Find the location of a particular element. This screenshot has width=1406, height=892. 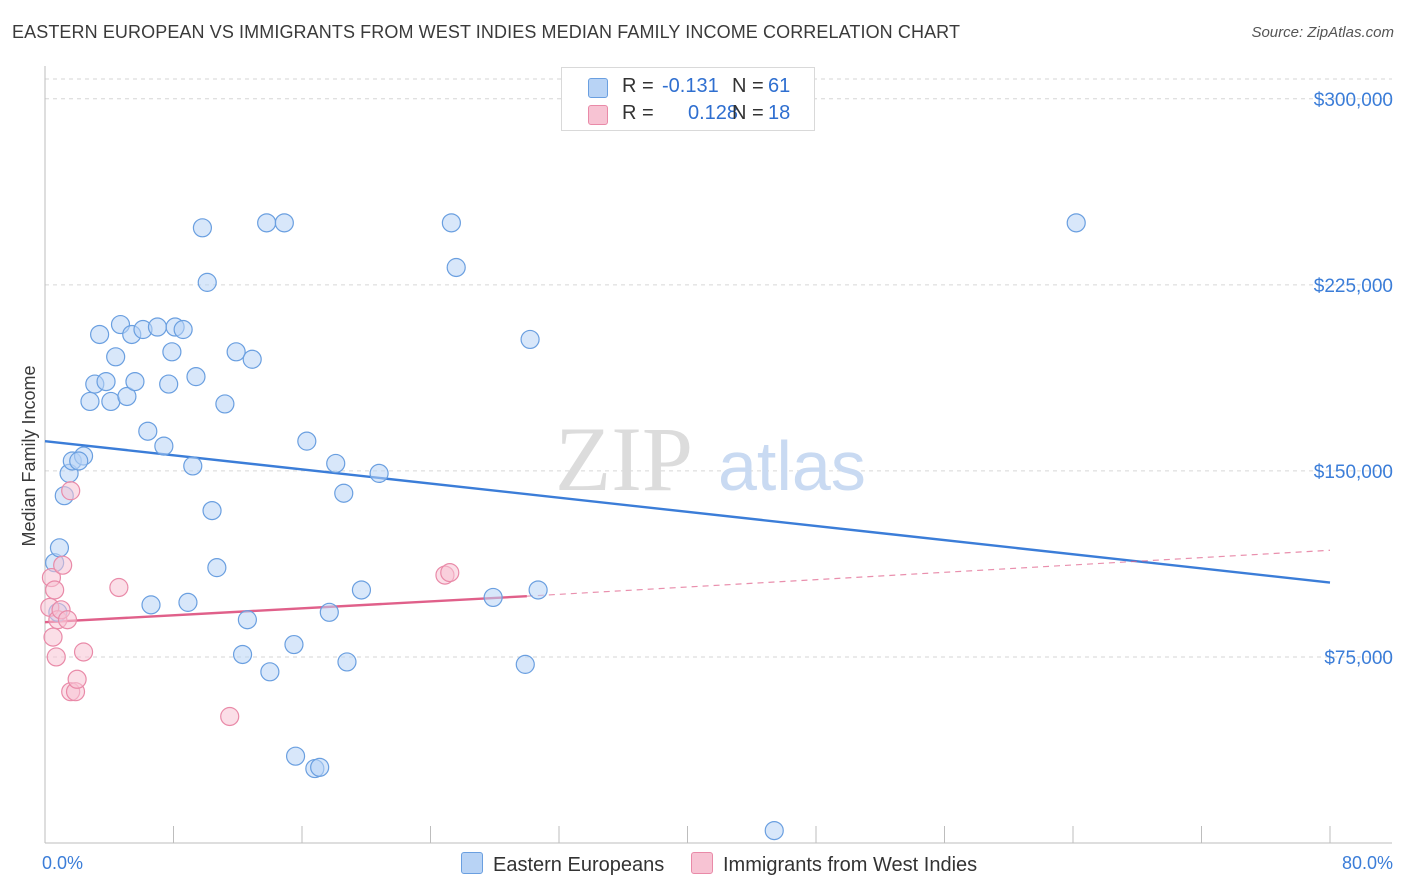

x-tick-label-min: 0.0% is located at coordinates (62, 863).